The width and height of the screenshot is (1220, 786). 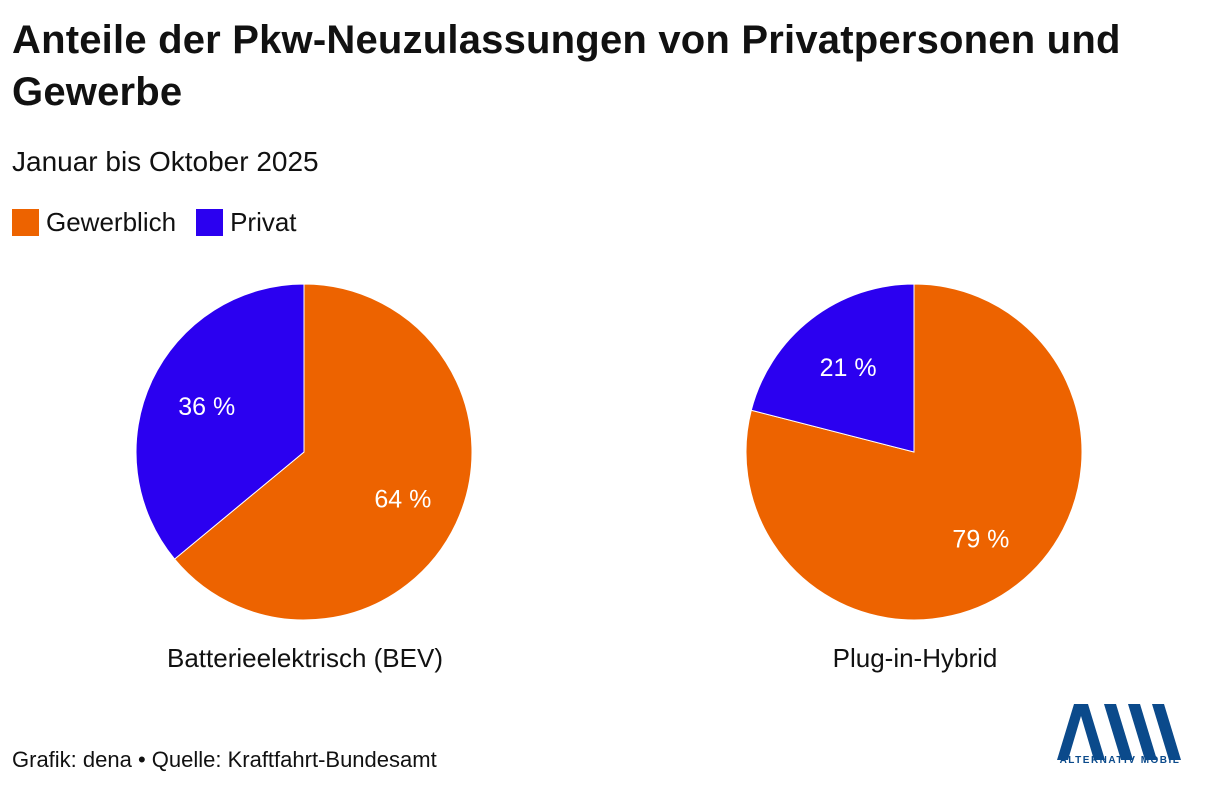 I want to click on legend-item-privat: Privat, so click(x=246, y=222).